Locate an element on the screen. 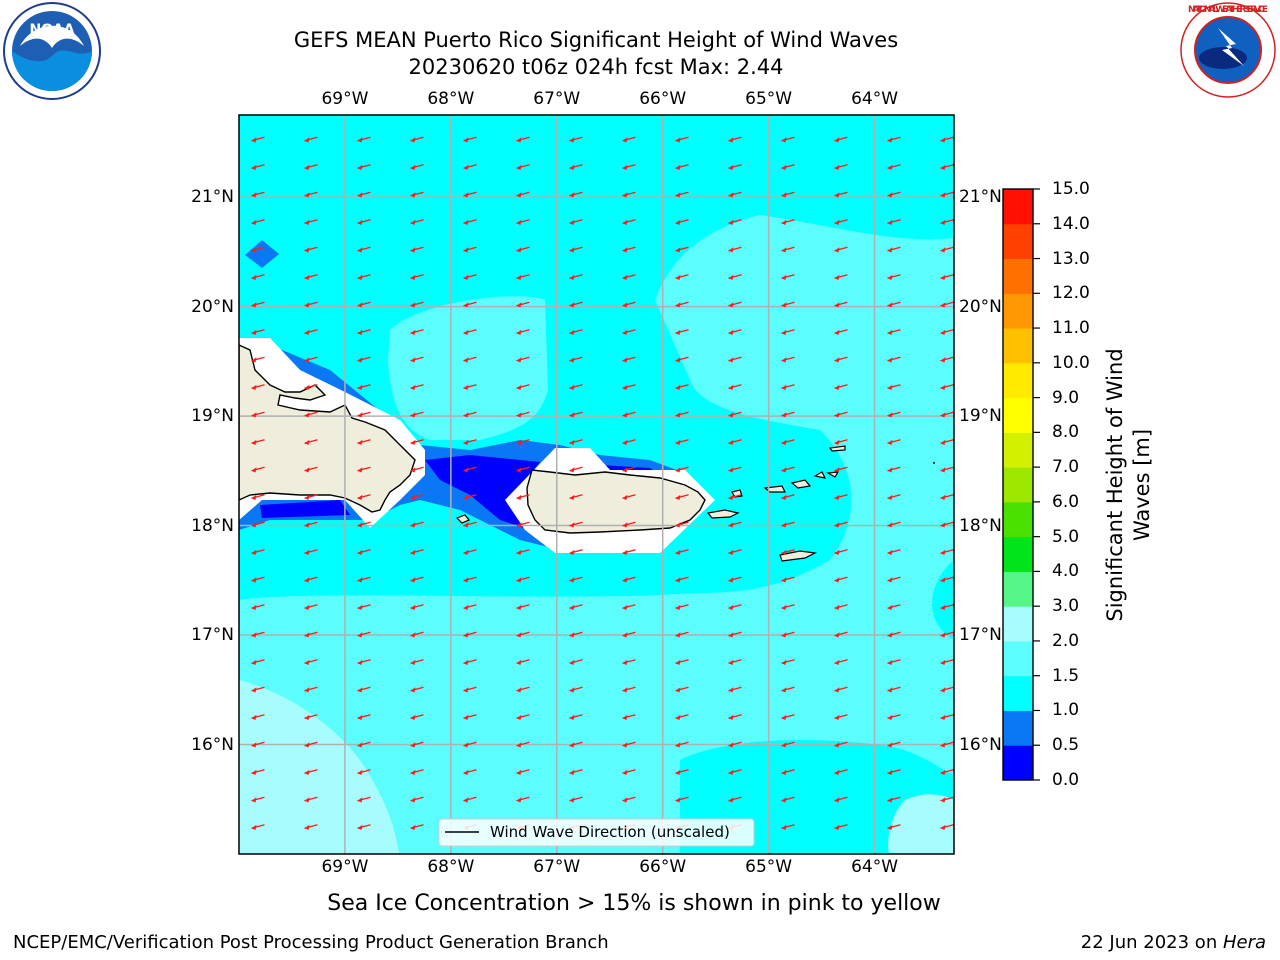 This screenshot has height=960, width=1280. colorbar-label-line2: Waves [m] is located at coordinates (1142, 485).